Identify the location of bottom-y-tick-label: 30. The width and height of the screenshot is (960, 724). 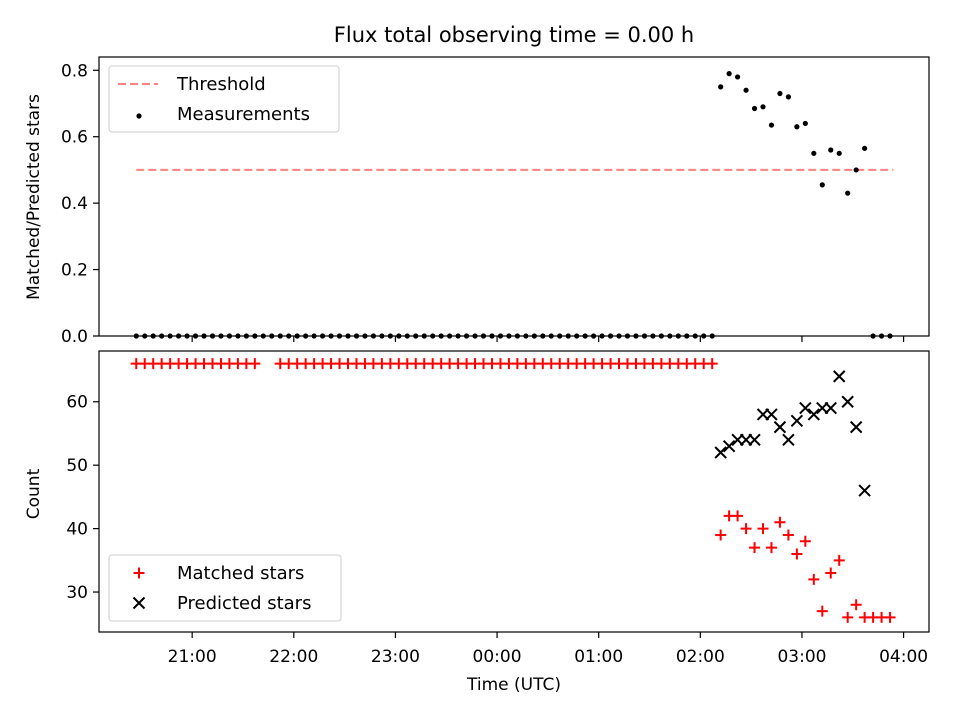
(77, 593).